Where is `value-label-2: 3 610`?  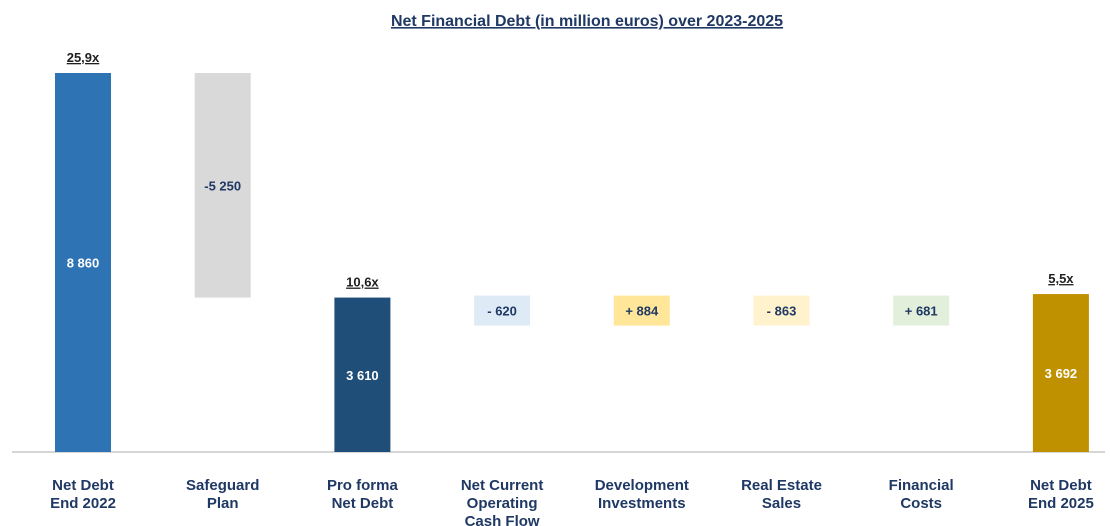
value-label-2: 3 610 is located at coordinates (362, 375).